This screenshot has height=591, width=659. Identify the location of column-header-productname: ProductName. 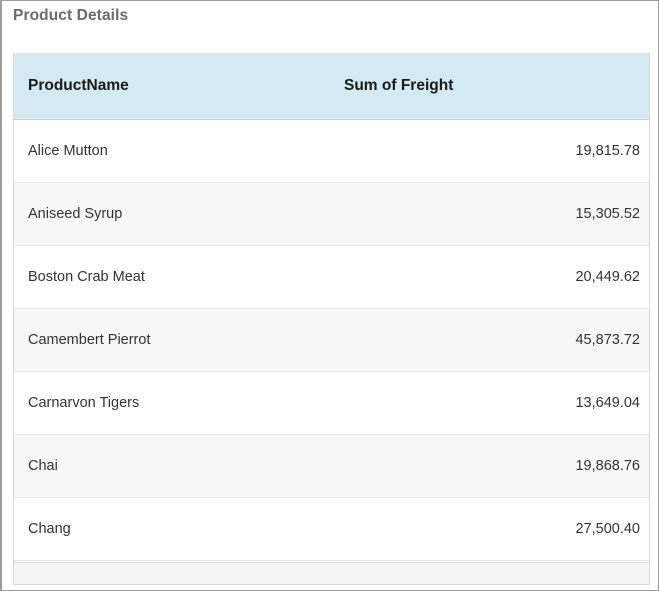
(179, 86).